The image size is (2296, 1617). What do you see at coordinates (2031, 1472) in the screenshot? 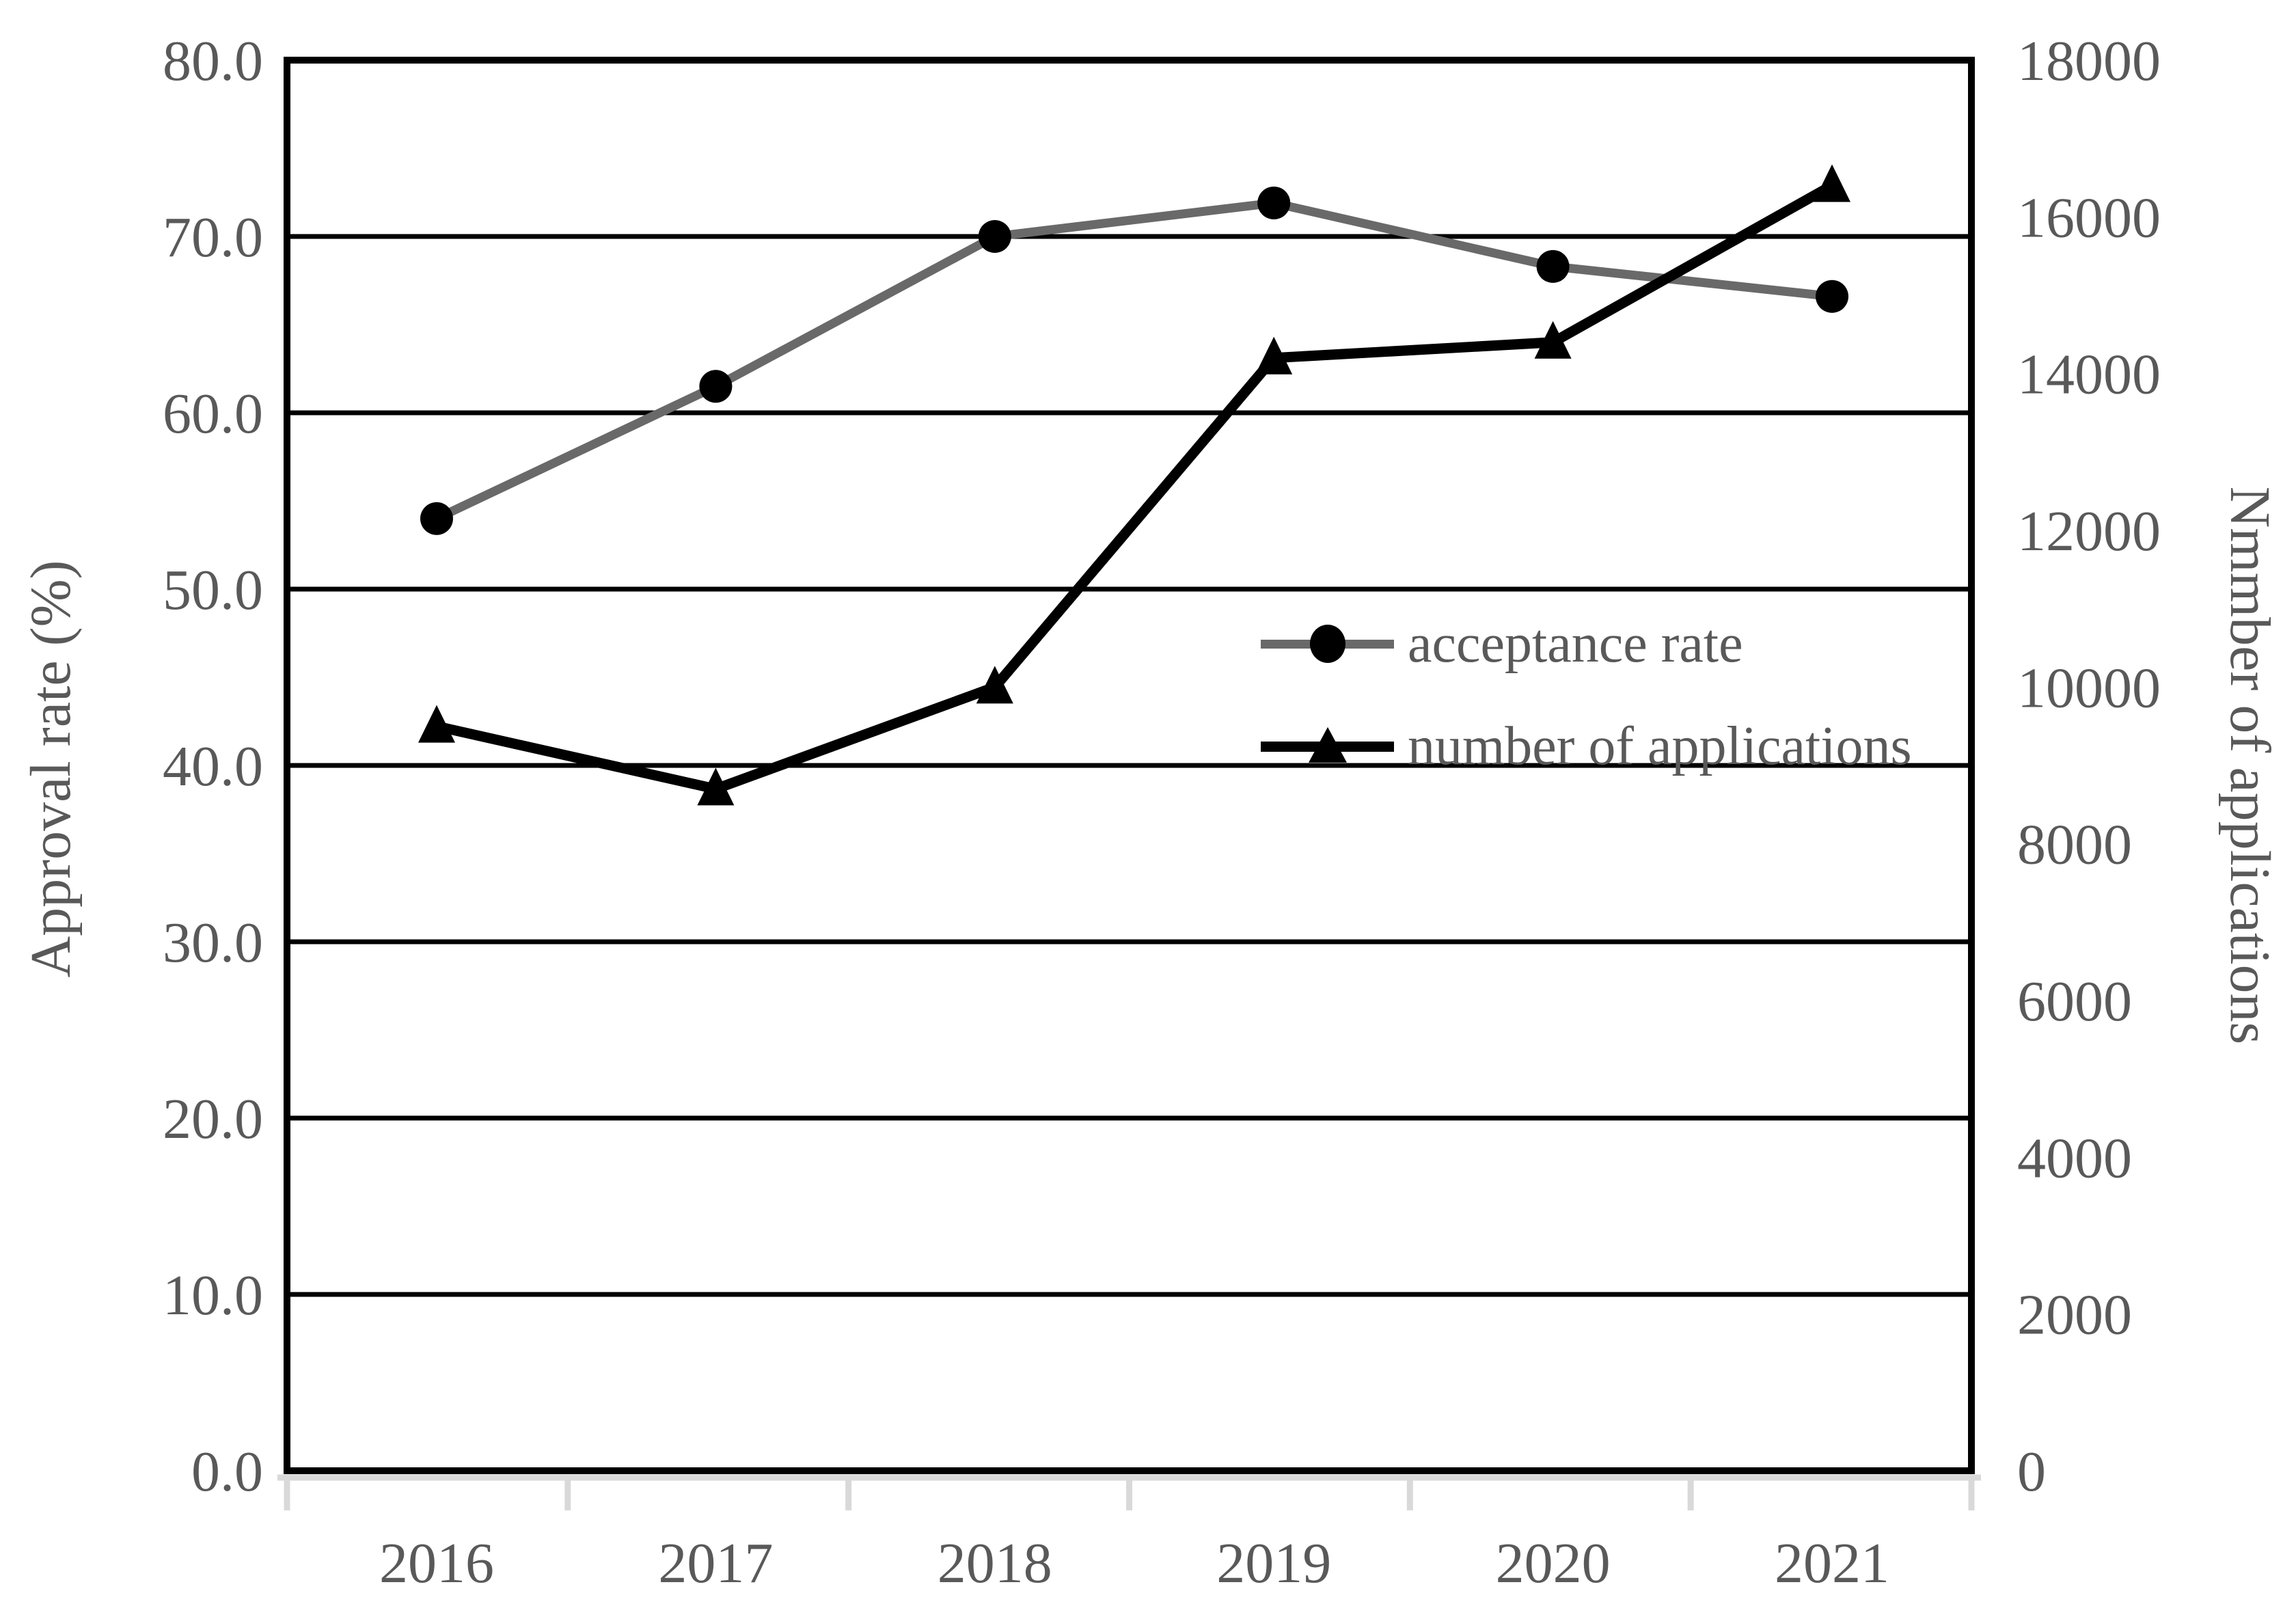
I see `y-axis-right-tick-label: 0` at bounding box center [2031, 1472].